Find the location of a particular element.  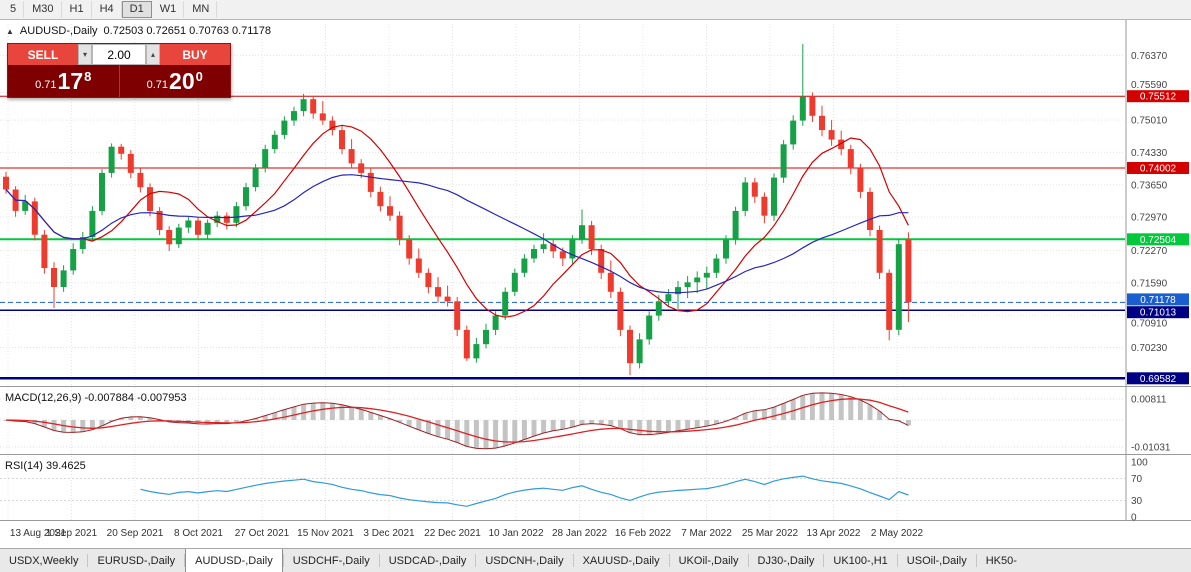

svg-text: 0.72270 is located at coordinates (1149, 251).